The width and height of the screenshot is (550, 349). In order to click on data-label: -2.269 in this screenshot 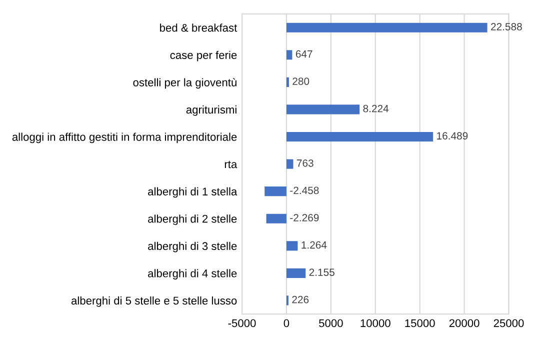, I will do `click(304, 218)`.